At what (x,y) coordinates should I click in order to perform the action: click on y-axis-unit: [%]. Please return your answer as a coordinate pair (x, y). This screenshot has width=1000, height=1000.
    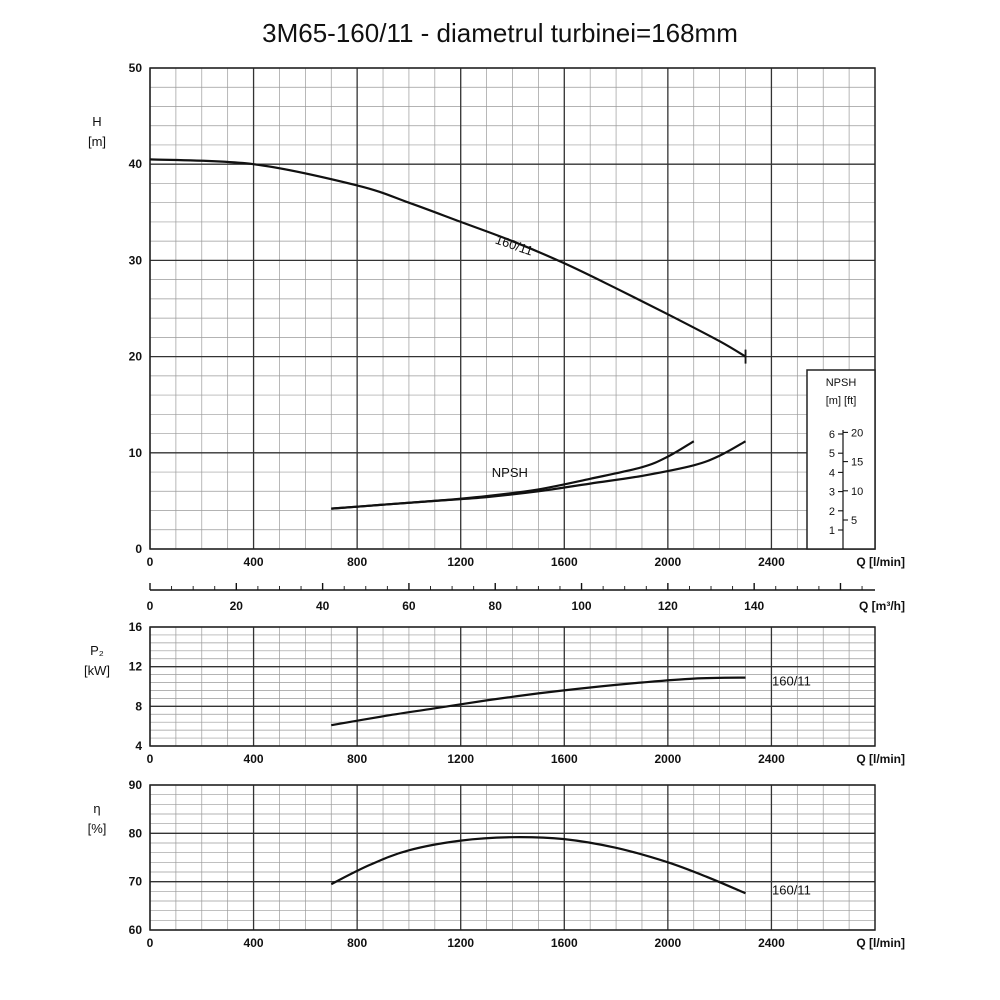
    Looking at the image, I should click on (97, 828).